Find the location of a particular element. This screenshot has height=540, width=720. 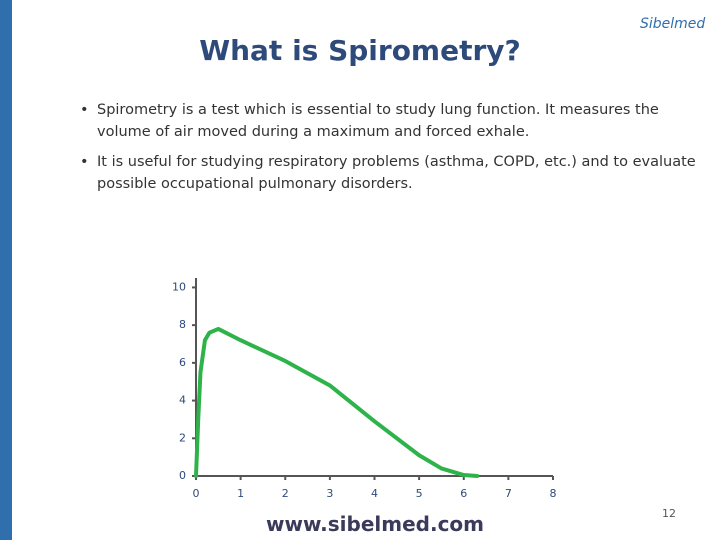

x-tick-label: 0 is located at coordinates (196, 493).